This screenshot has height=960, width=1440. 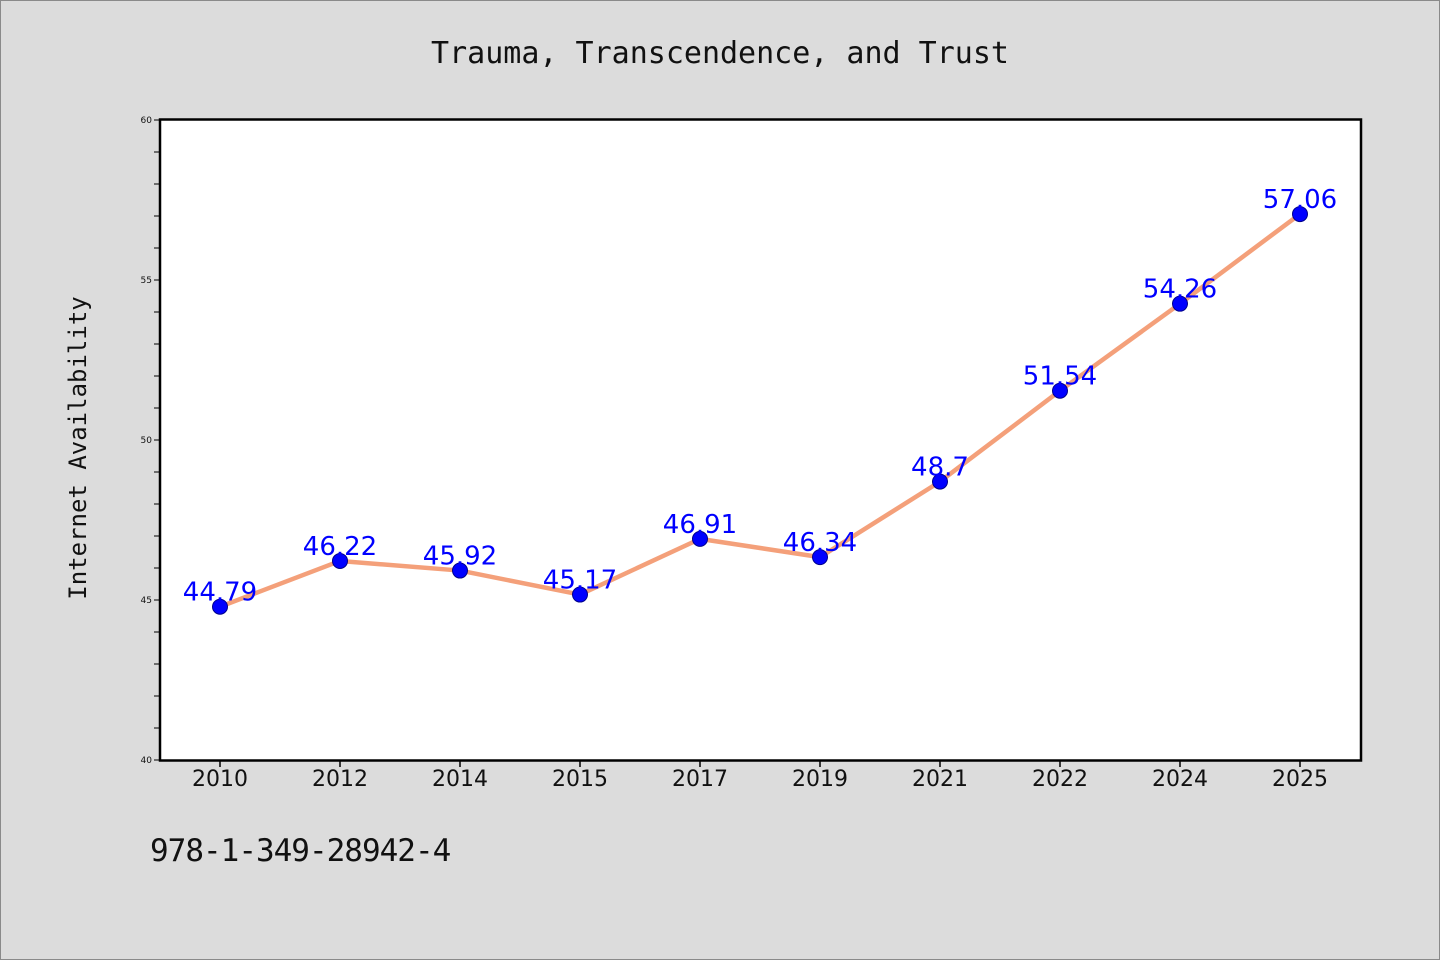 What do you see at coordinates (147, 121) in the screenshot?
I see `y-tick-label: 60` at bounding box center [147, 121].